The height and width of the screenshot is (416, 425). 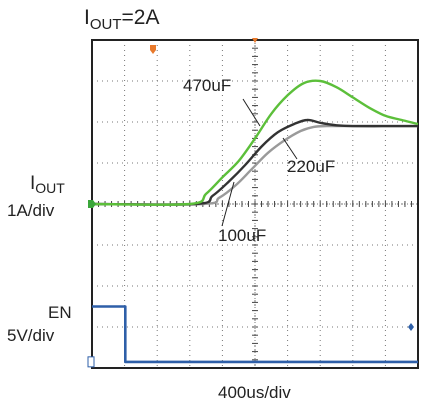 What do you see at coordinates (91, 362) in the screenshot?
I see `ch2-ground-marker` at bounding box center [91, 362].